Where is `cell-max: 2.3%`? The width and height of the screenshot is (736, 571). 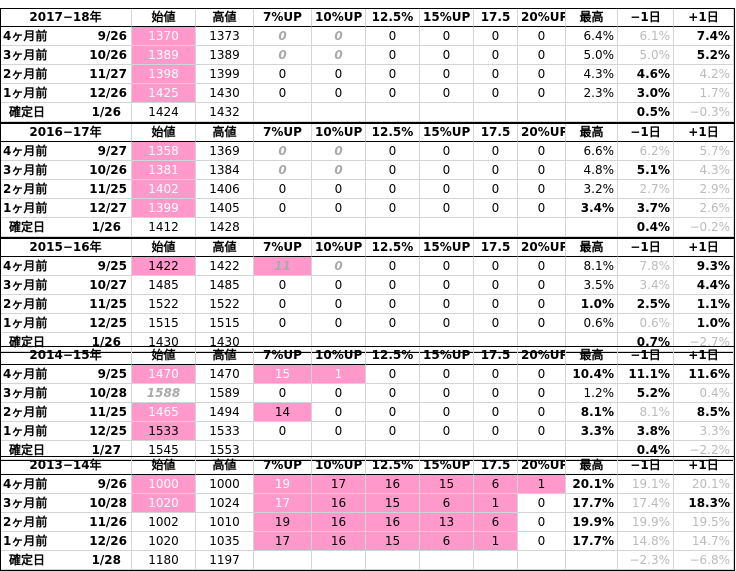
cell-max: 2.3% is located at coordinates (592, 93).